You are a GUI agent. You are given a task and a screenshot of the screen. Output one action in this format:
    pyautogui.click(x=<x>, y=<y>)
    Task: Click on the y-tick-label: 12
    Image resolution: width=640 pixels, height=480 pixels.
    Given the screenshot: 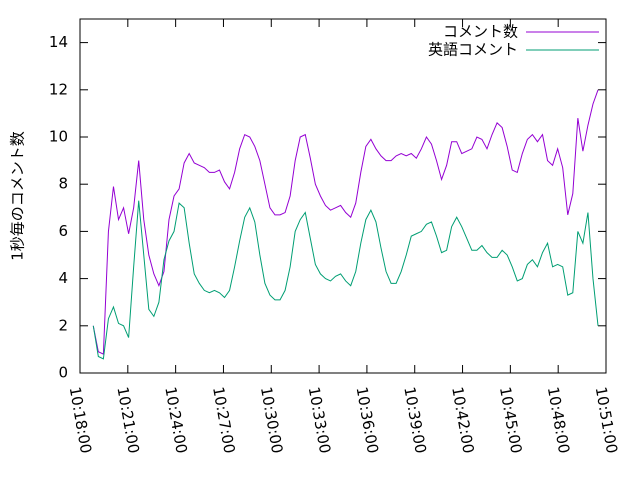 What is the action you would take?
    pyautogui.click(x=58, y=89)
    